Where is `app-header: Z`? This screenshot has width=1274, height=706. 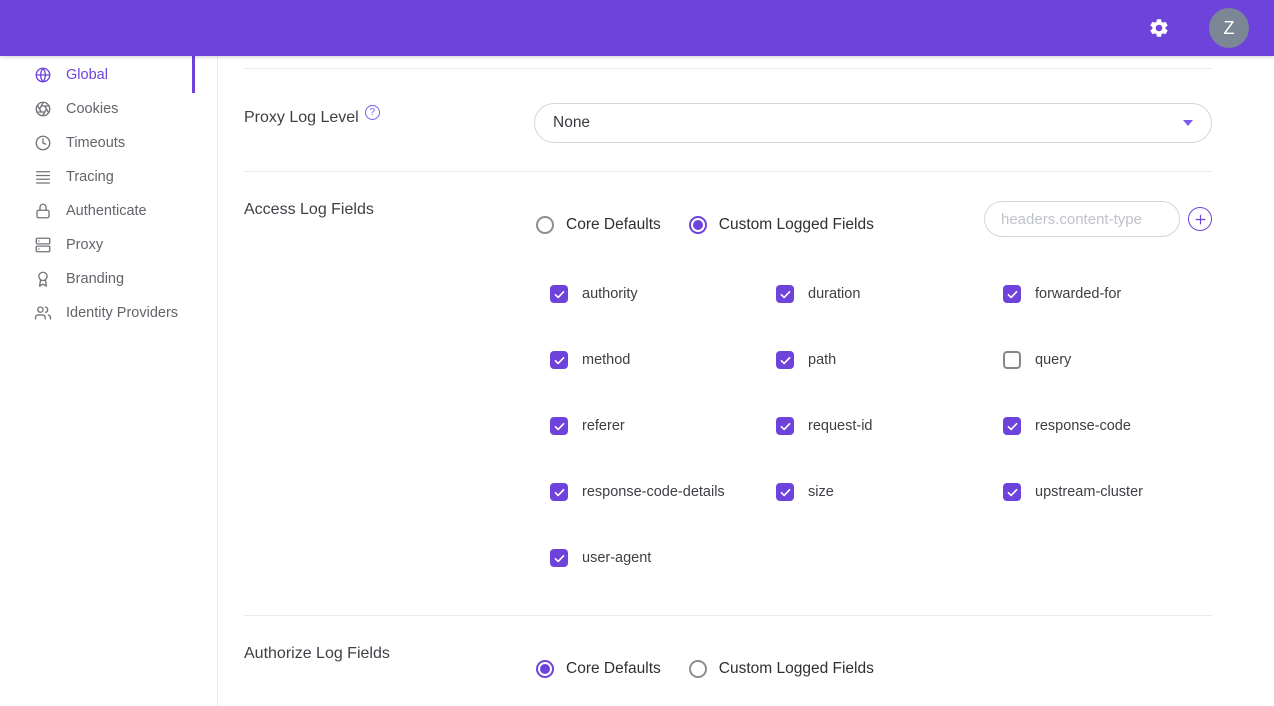 app-header: Z is located at coordinates (637, 28).